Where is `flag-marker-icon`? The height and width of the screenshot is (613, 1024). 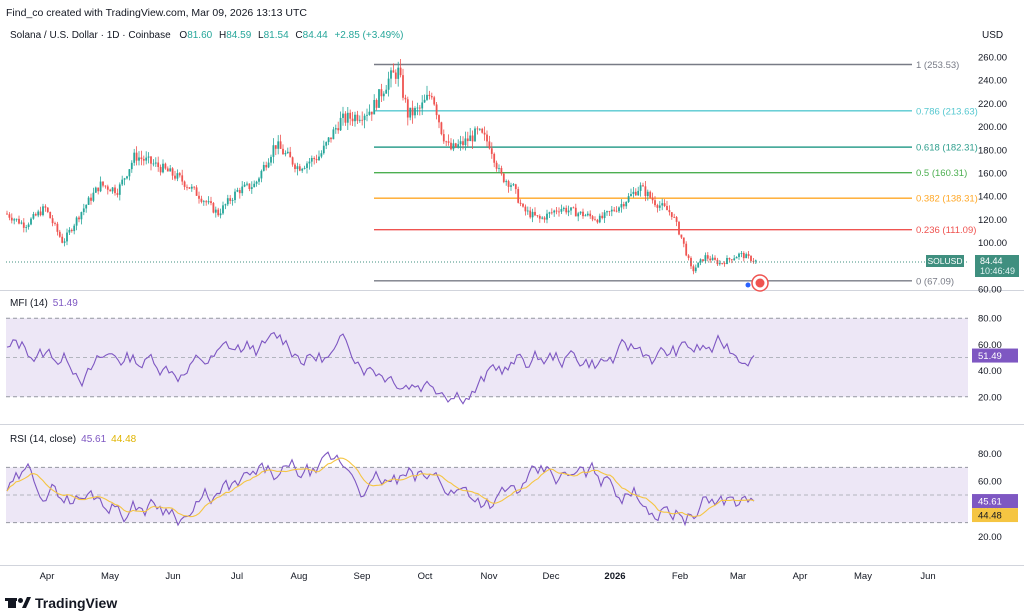
flag-marker-icon is located at coordinates (757, 283).